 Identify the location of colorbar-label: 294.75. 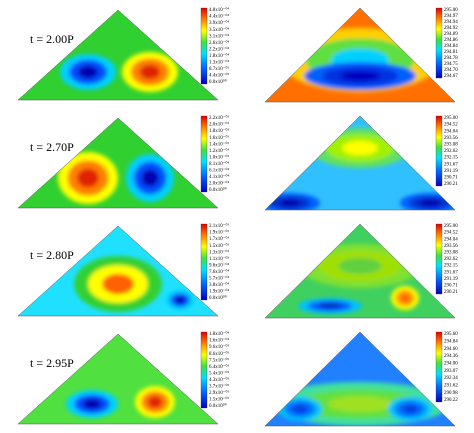
(451, 64).